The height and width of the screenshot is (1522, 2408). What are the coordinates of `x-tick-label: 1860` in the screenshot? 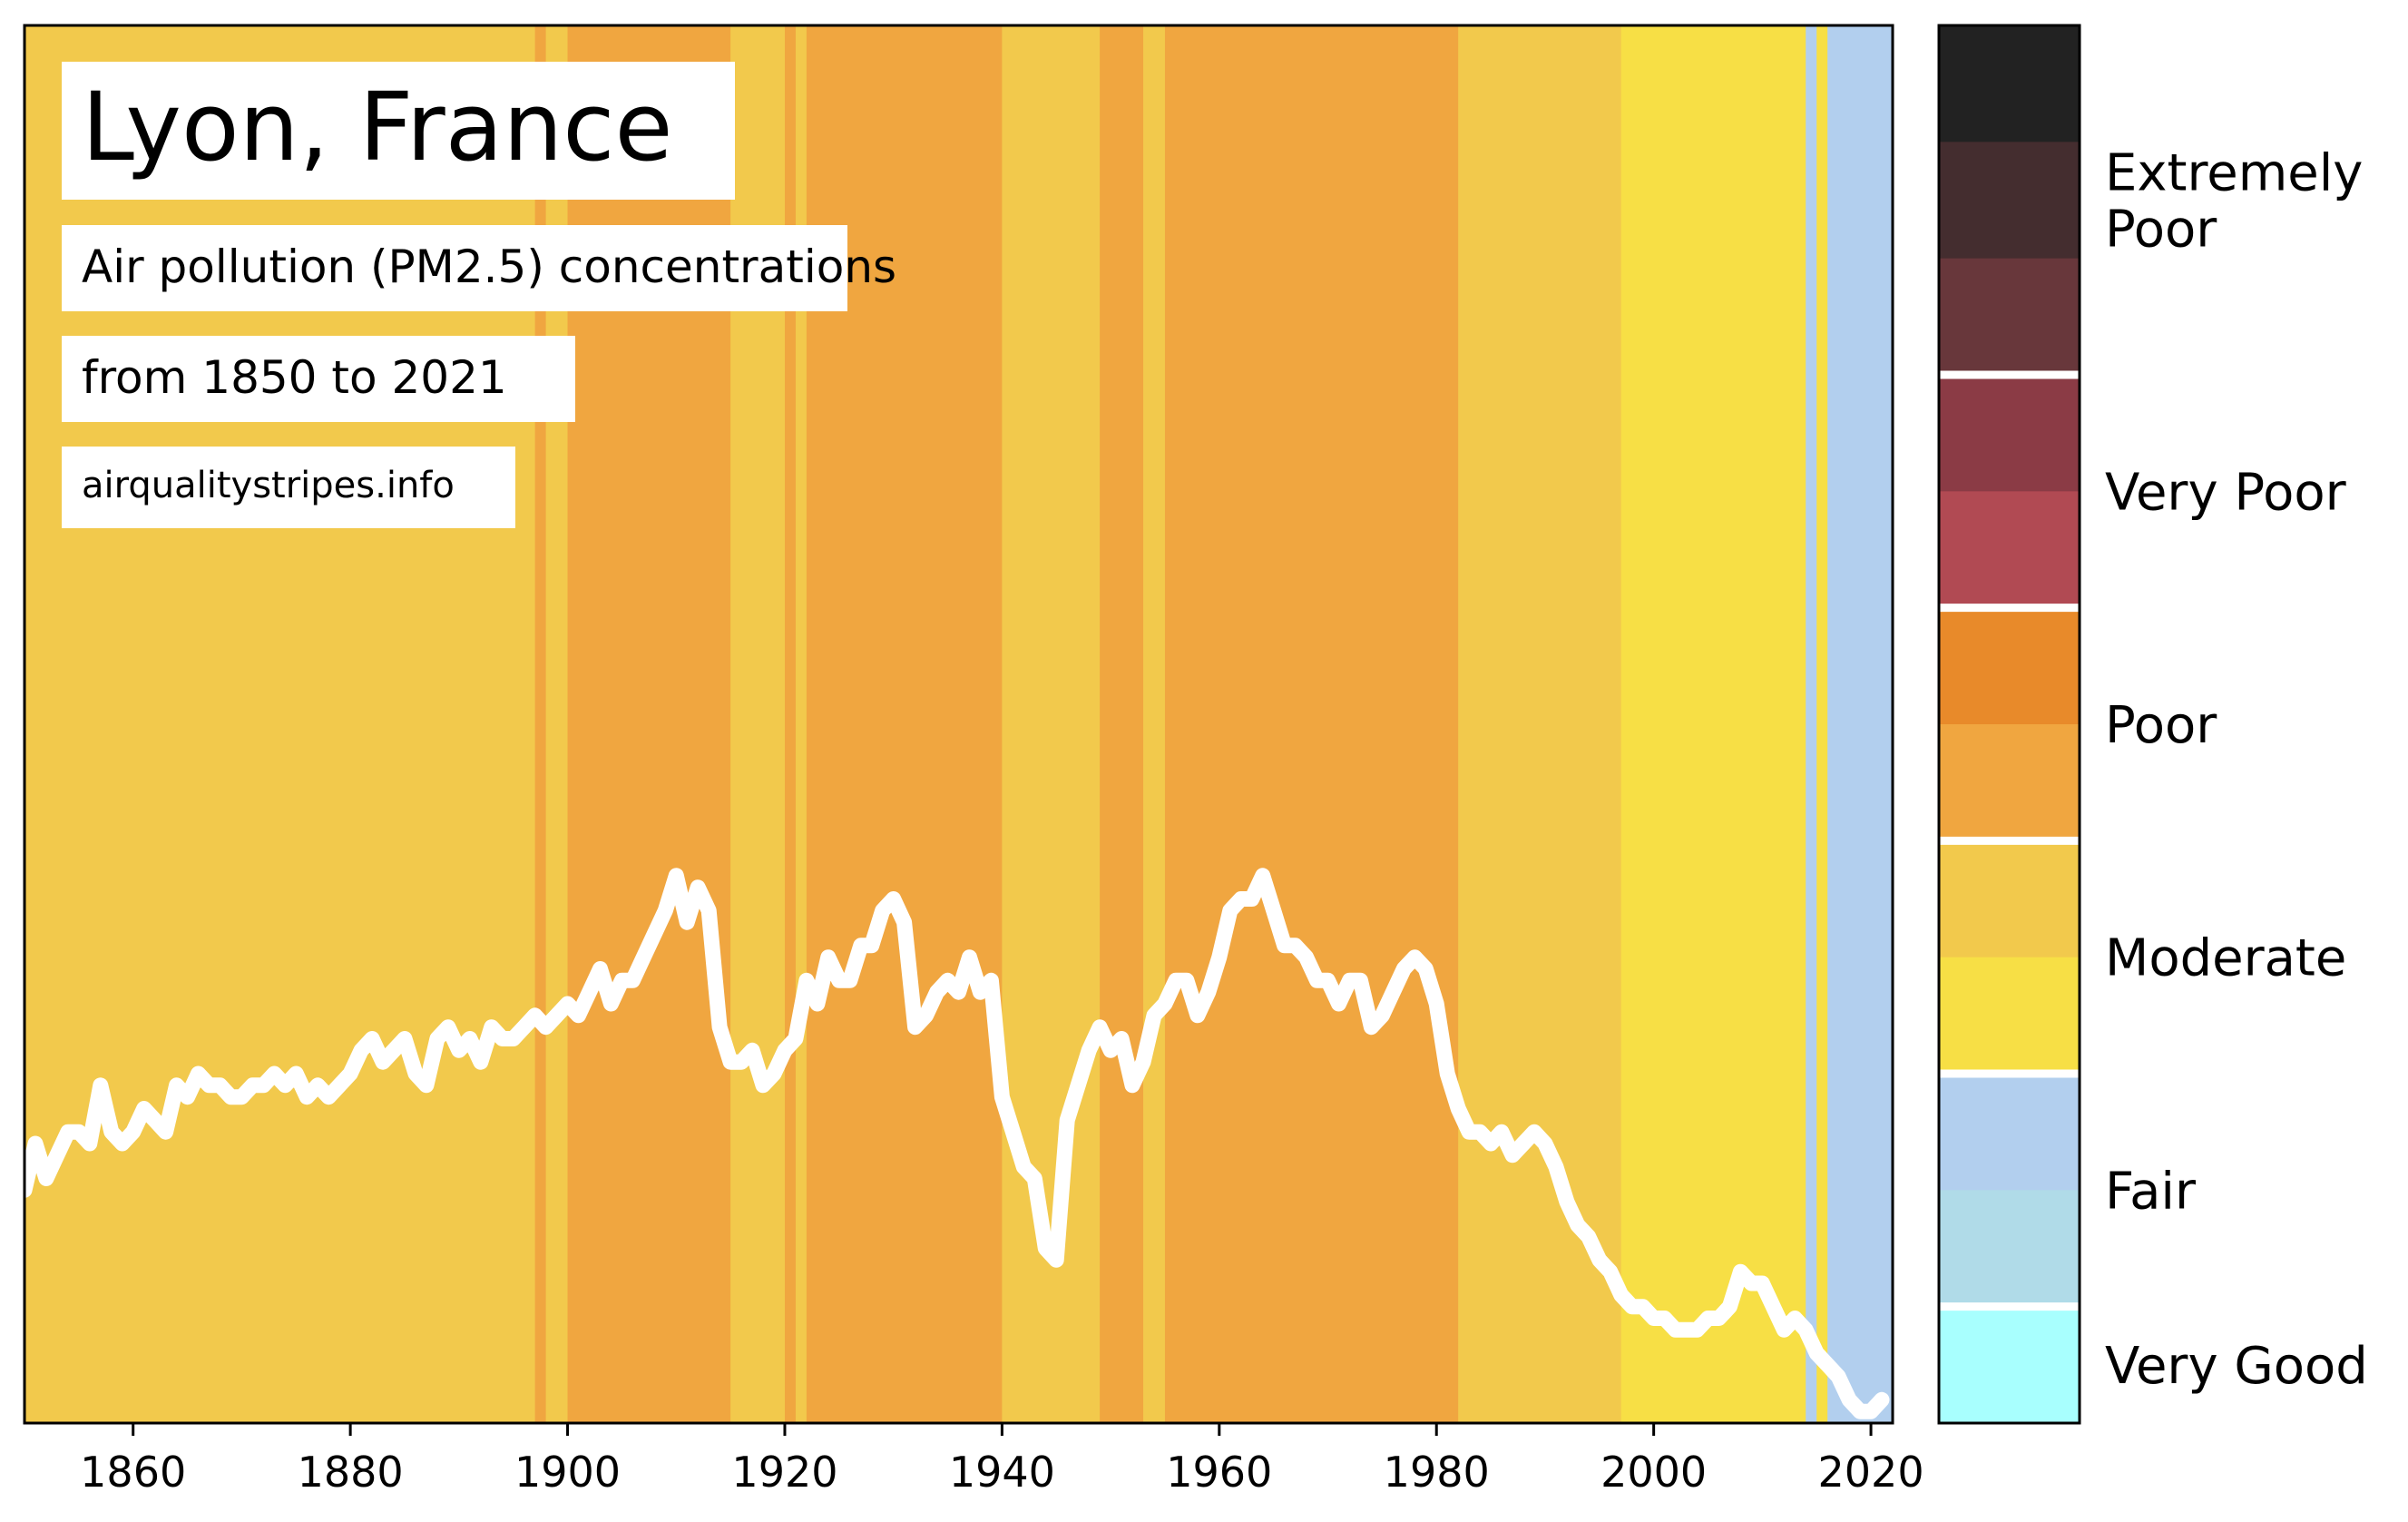 It's located at (133, 1472).